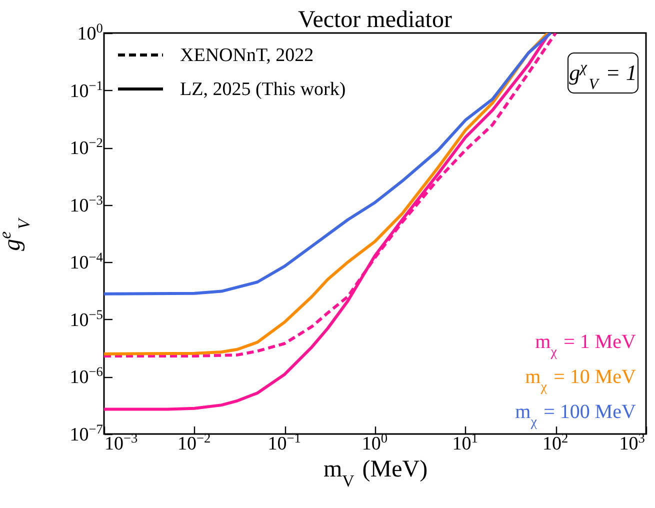  What do you see at coordinates (284, 442) in the screenshot?
I see `x-tick-label: 10$^{−1}$` at bounding box center [284, 442].